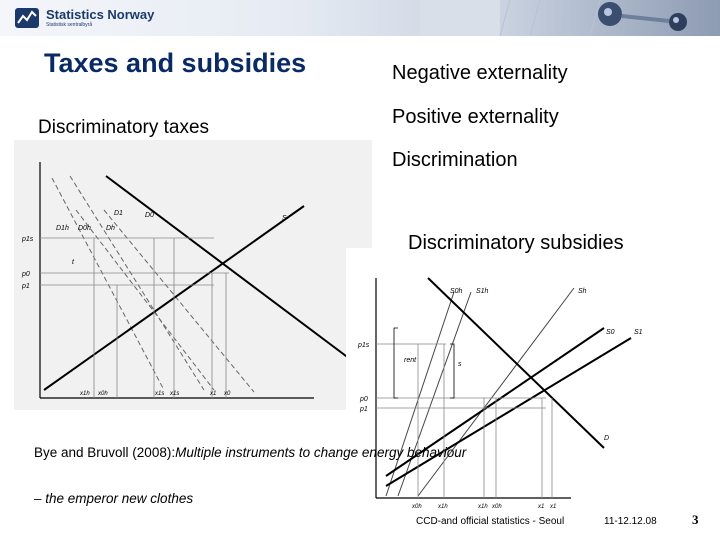  Describe the element at coordinates (114, 498) in the screenshot. I see `citation-subtitle: – the emperor new clothes` at that location.